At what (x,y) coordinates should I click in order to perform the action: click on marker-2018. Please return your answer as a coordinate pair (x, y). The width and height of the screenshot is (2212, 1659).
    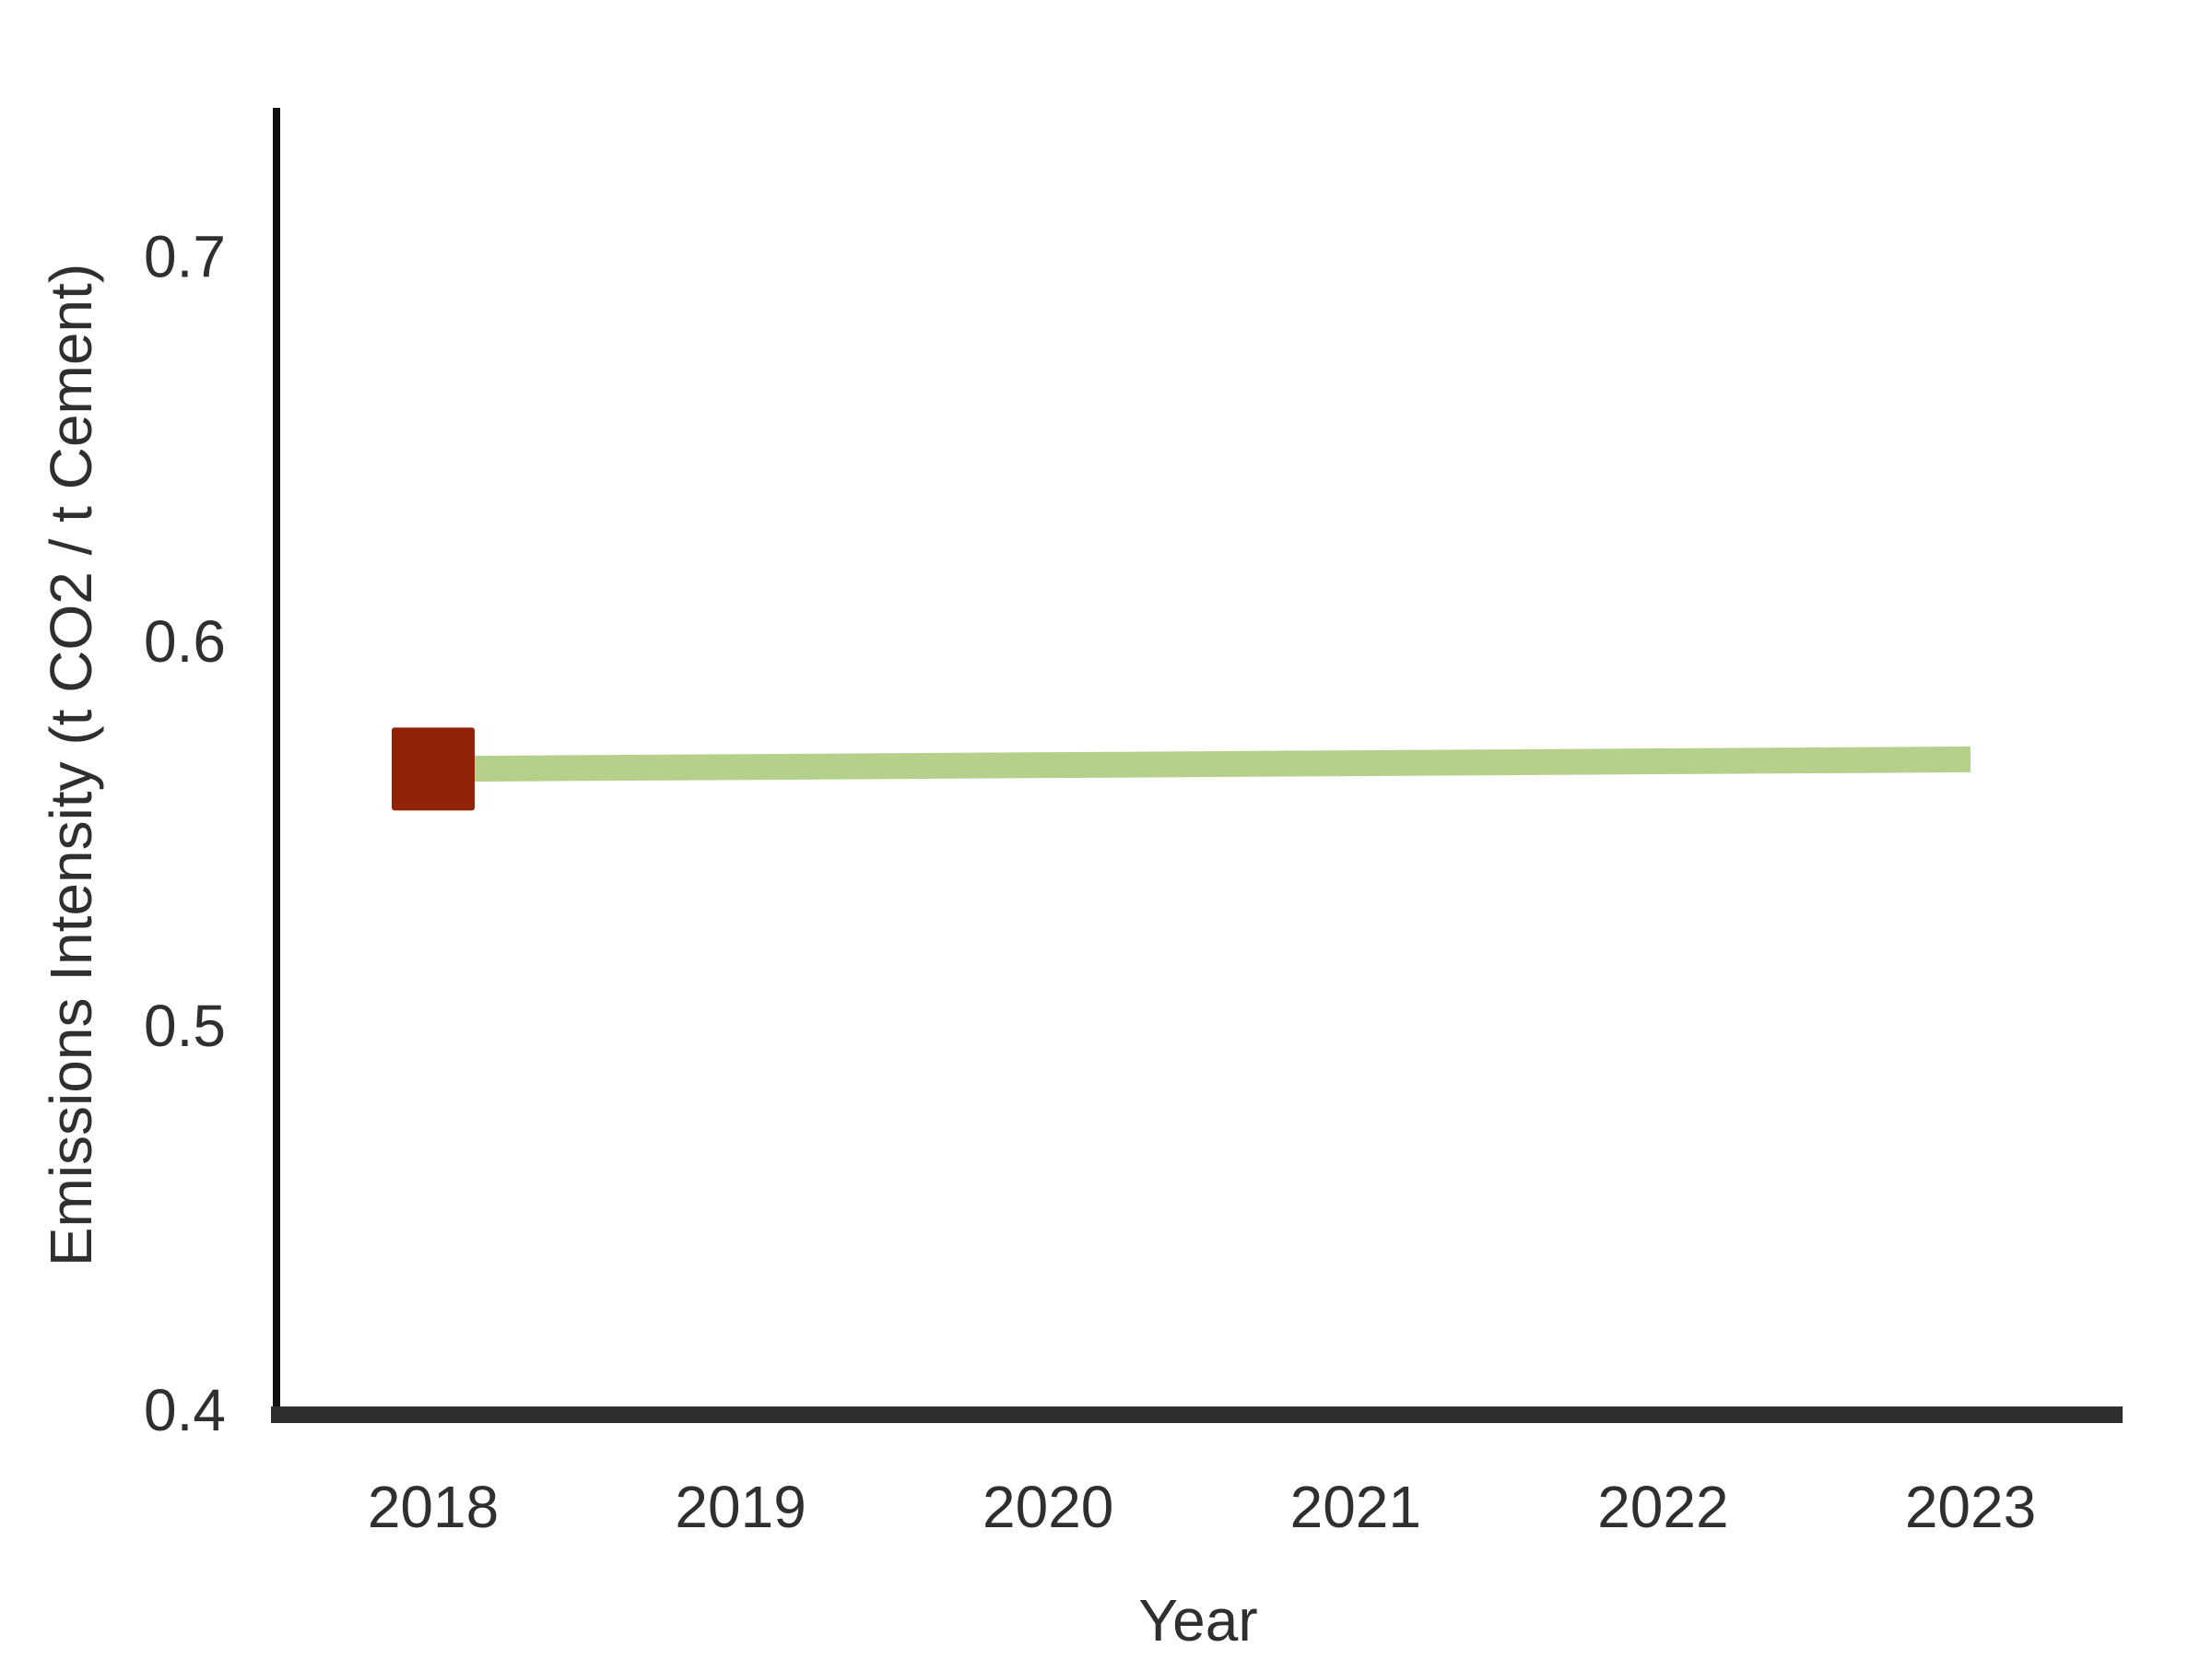
    Looking at the image, I should click on (433, 769).